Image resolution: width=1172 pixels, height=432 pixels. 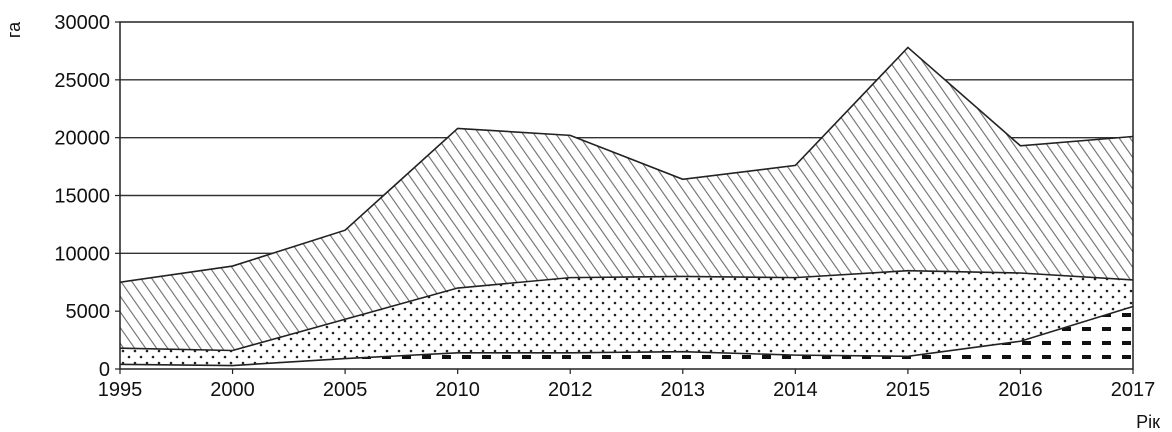 I want to click on y-tick-label: 5000, so click(x=88, y=312).